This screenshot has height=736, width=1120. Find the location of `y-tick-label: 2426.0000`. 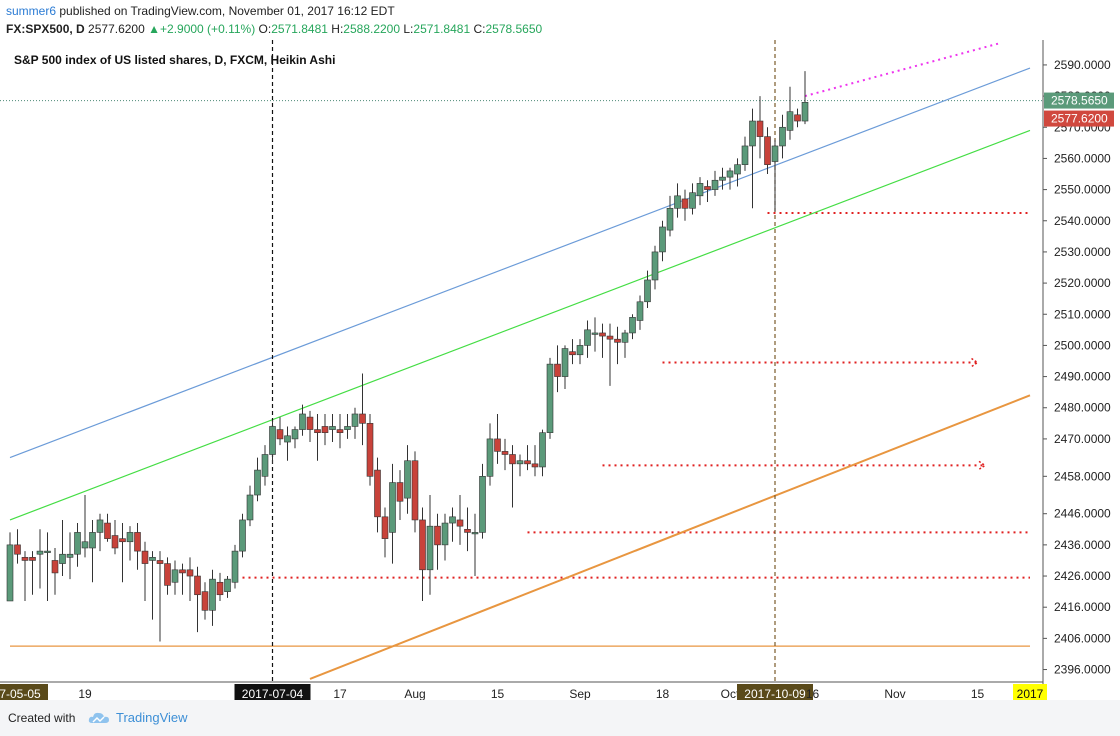

y-tick-label: 2426.0000 is located at coordinates (1082, 576).